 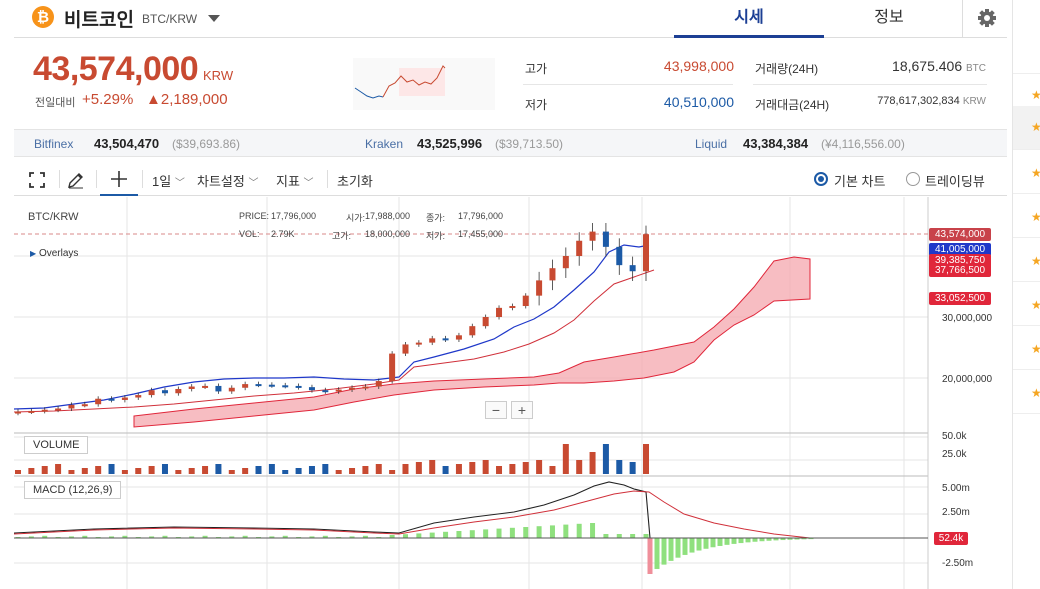 I want to click on info-high-value: 18,000,000, so click(x=388, y=234).